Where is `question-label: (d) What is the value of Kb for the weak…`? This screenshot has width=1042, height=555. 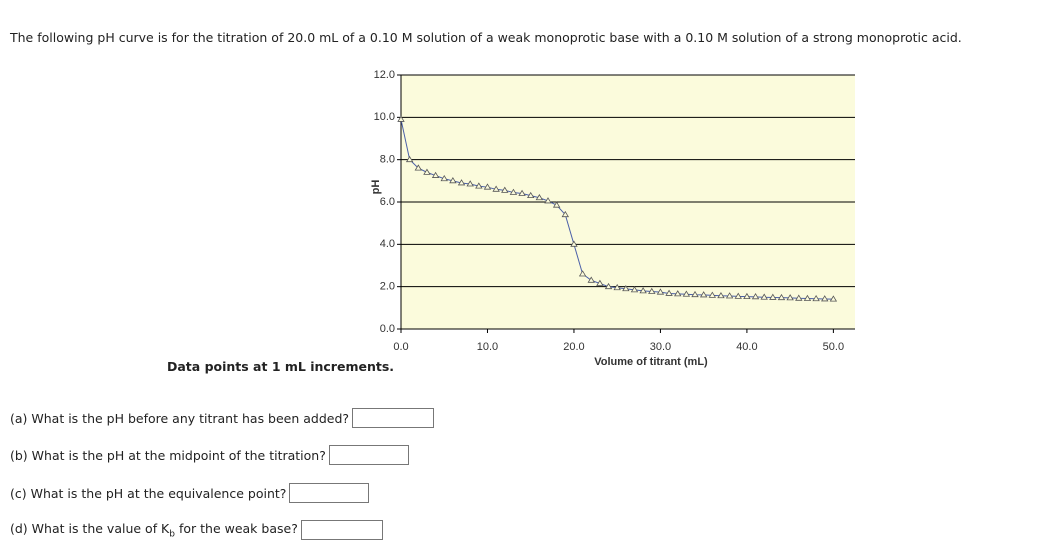
question-label: (d) What is the value of Kb for the weak… is located at coordinates (154, 530).